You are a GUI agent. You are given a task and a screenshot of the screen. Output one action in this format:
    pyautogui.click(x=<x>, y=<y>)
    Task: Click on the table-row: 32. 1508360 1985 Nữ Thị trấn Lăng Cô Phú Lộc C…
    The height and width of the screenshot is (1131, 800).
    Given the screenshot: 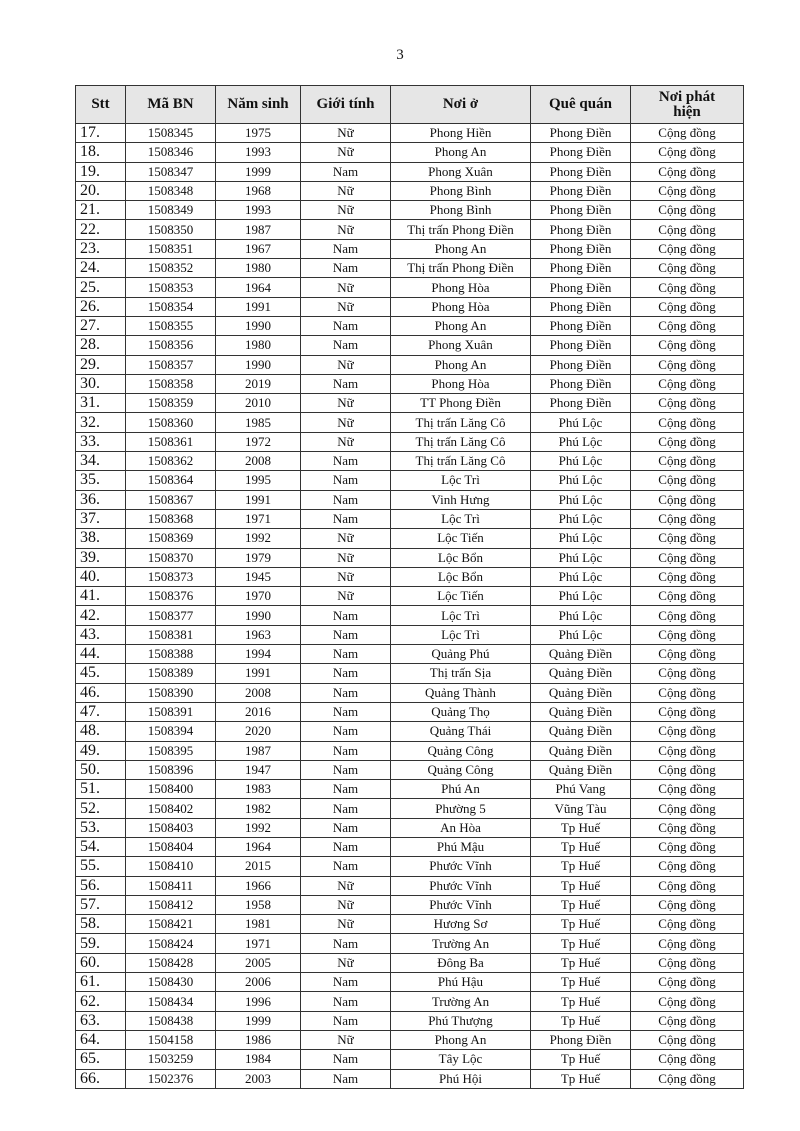 What is the action you would take?
    pyautogui.click(x=409, y=422)
    